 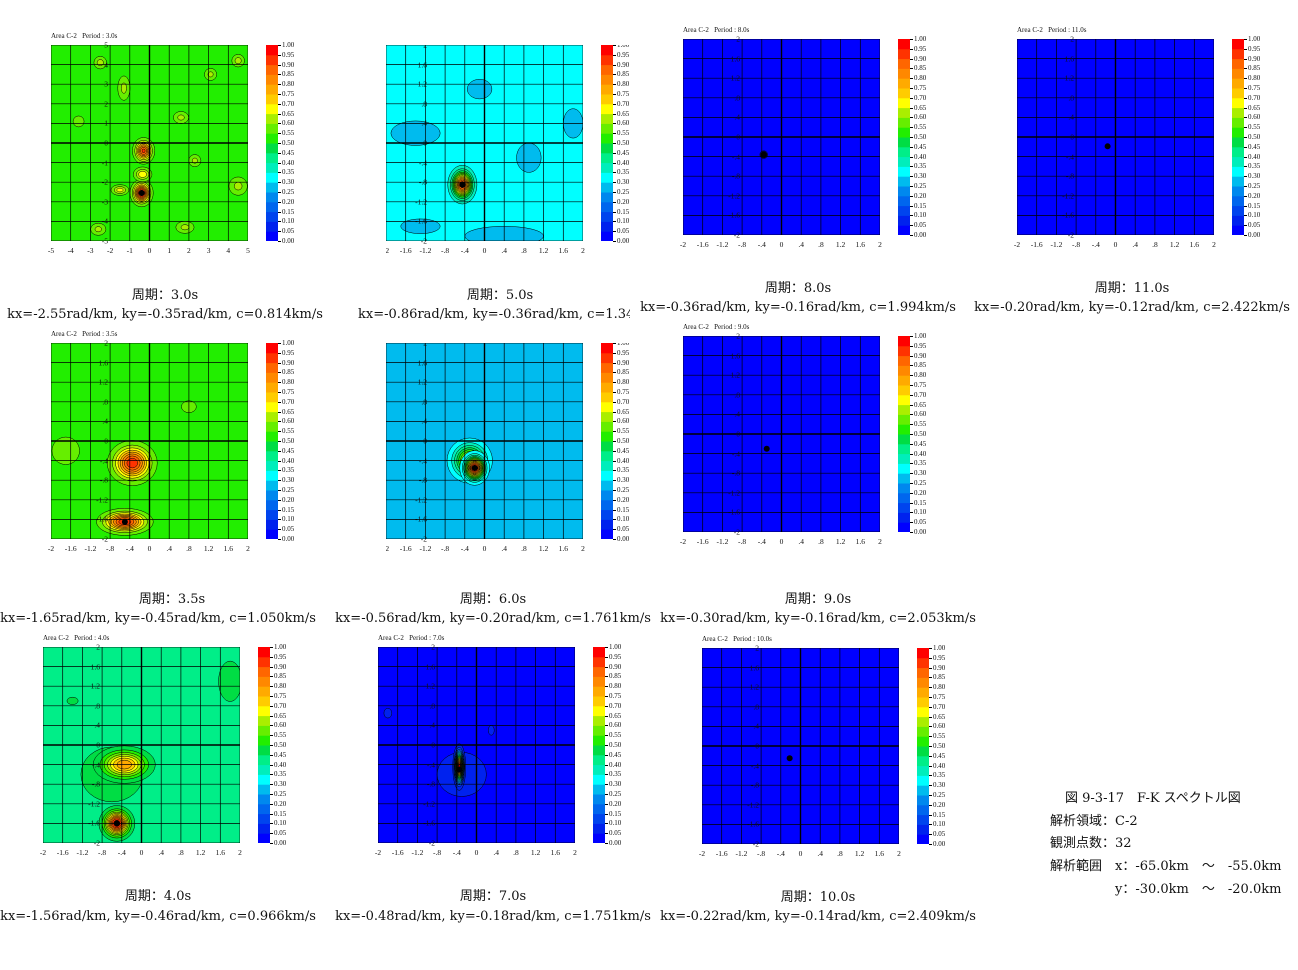 I want to click on colorbar-label: 0.95, so click(x=920, y=345).